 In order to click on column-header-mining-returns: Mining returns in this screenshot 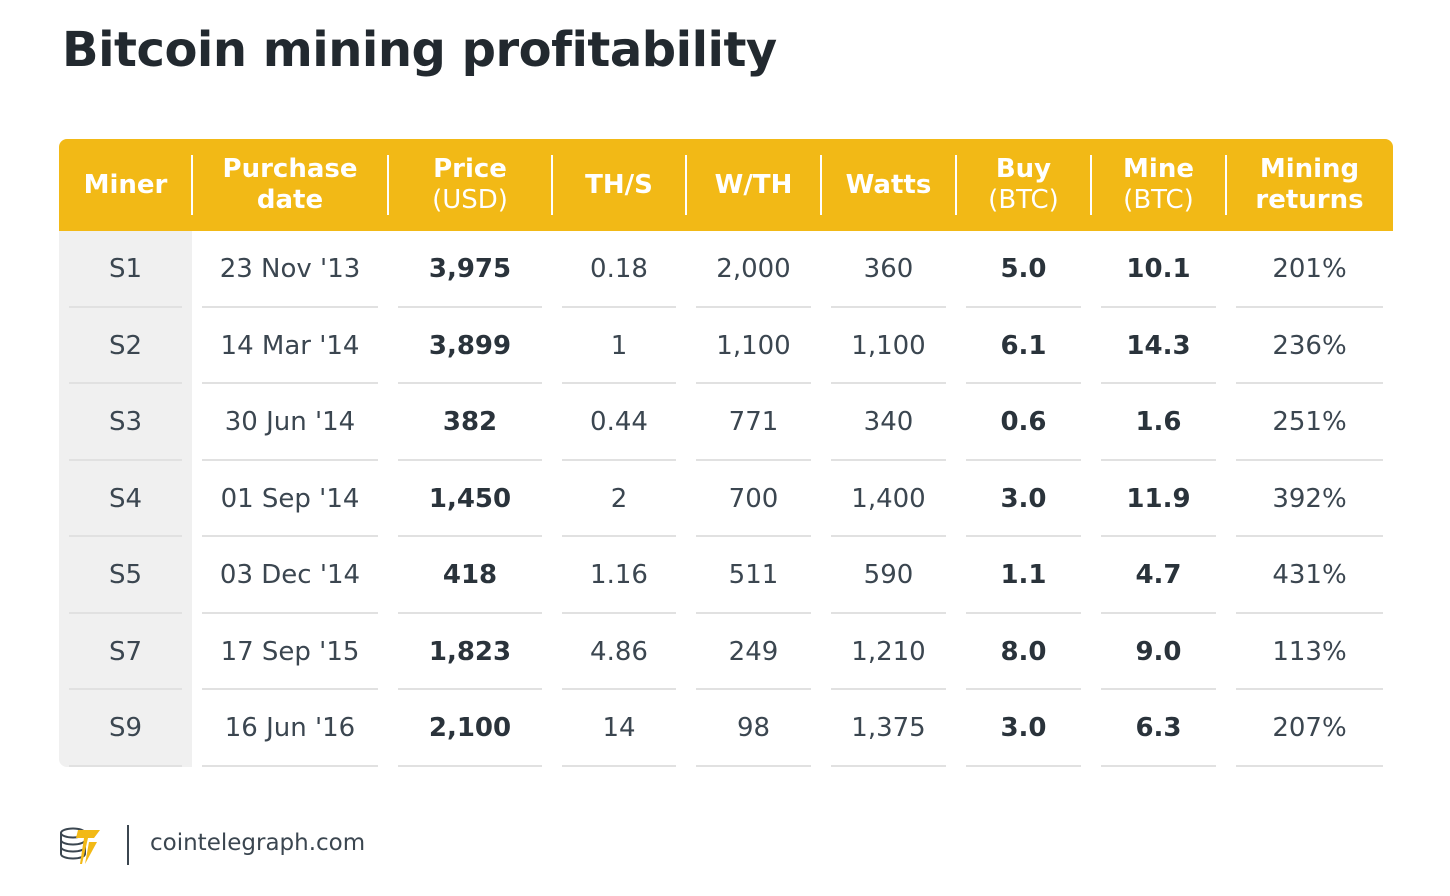, I will do `click(1309, 185)`.